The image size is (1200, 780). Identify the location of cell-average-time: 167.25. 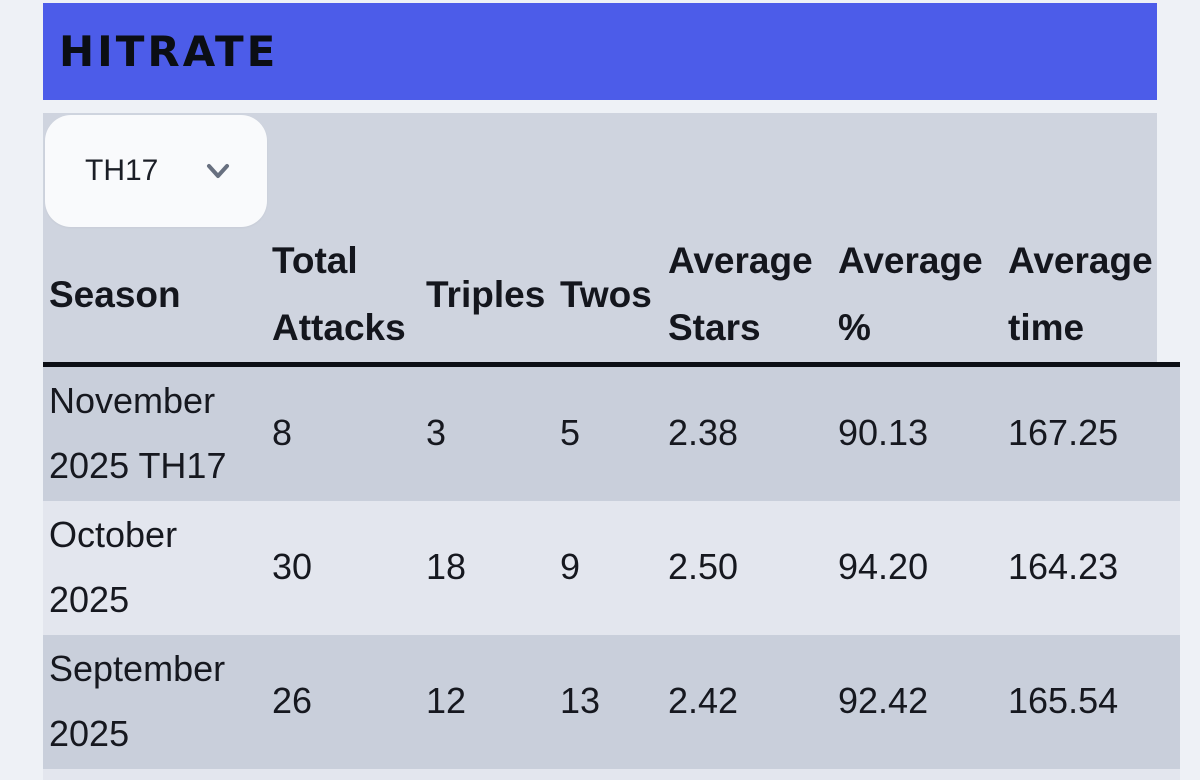
(1093, 432).